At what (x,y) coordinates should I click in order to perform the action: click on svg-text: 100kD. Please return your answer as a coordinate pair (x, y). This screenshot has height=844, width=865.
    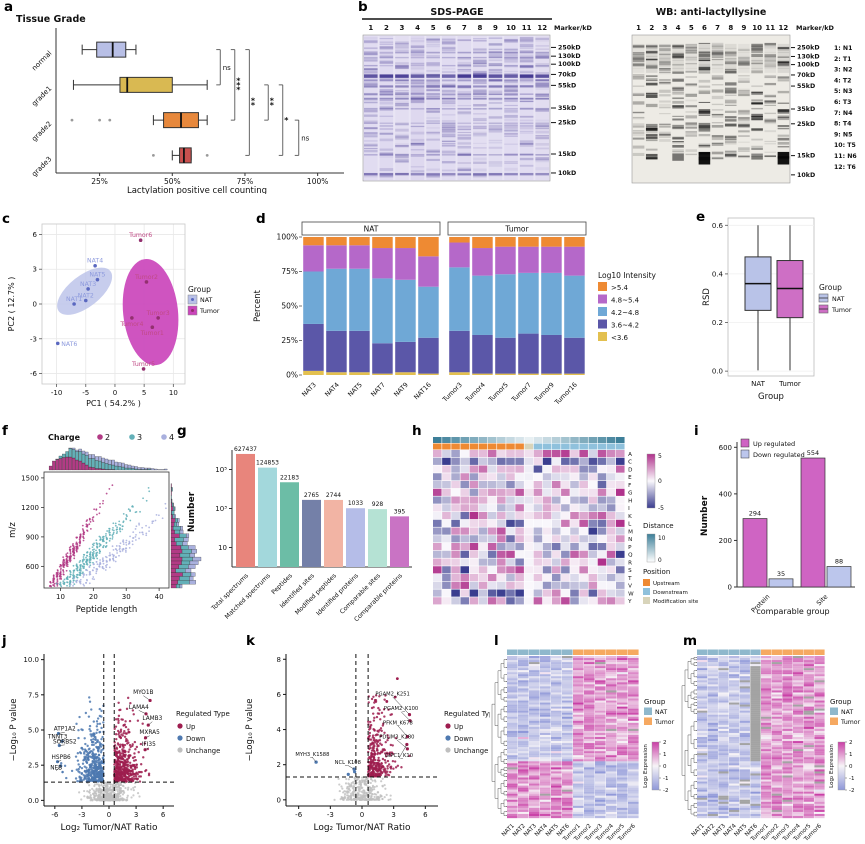
    Looking at the image, I should click on (808, 65).